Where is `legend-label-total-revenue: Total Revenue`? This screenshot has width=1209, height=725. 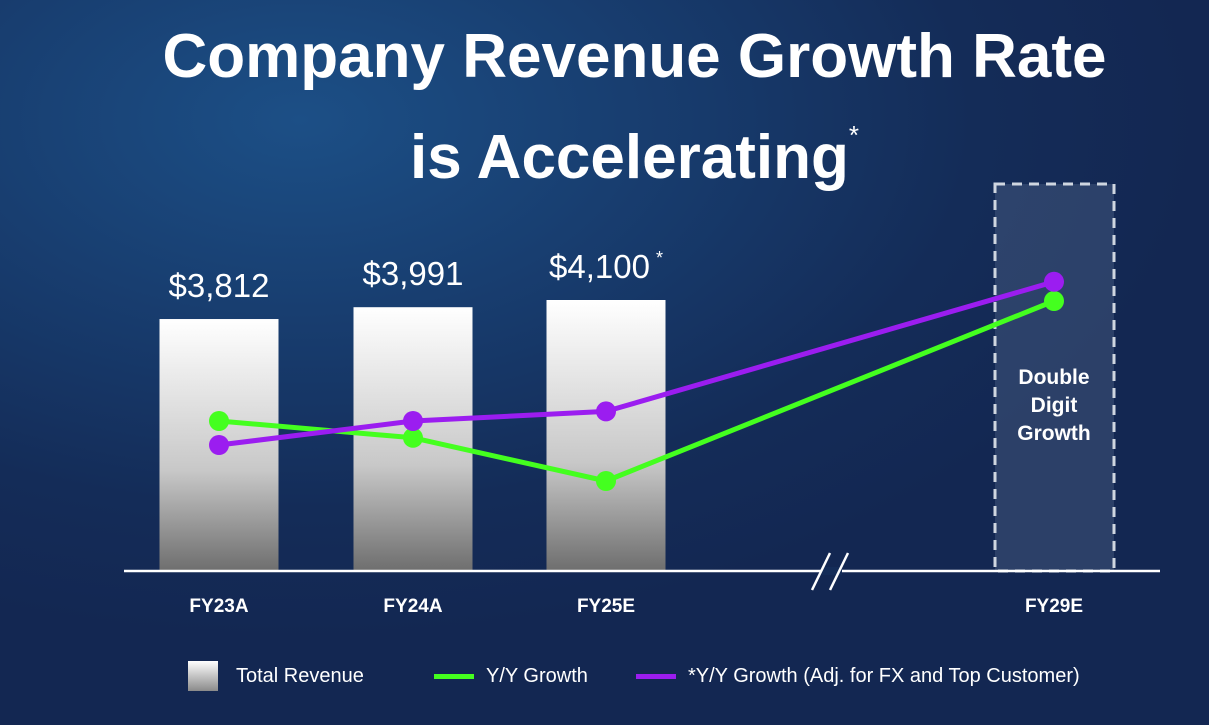 legend-label-total-revenue: Total Revenue is located at coordinates (300, 675).